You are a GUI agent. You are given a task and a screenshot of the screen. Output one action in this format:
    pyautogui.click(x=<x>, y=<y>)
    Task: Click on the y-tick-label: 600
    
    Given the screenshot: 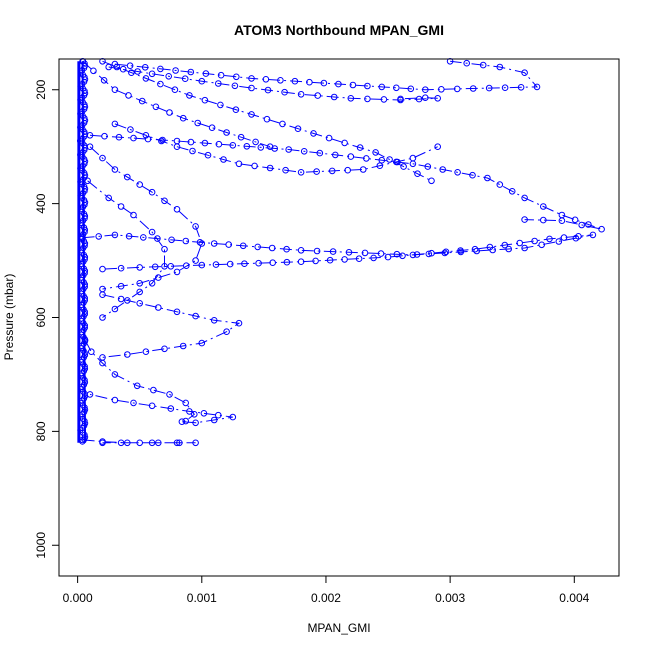 What is the action you would take?
    pyautogui.click(x=41, y=317)
    